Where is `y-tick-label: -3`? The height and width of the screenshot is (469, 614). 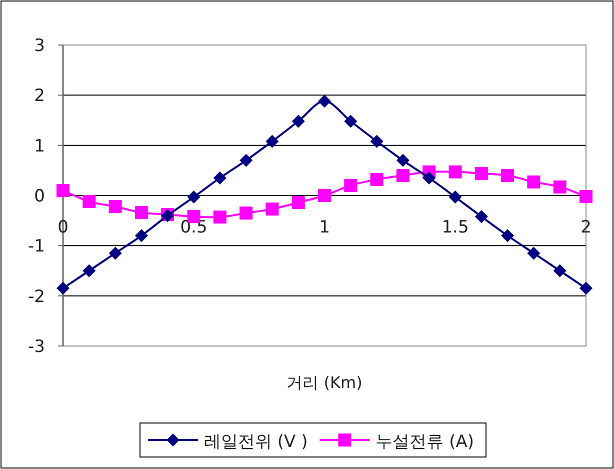
y-tick-label: -3 is located at coordinates (36, 347).